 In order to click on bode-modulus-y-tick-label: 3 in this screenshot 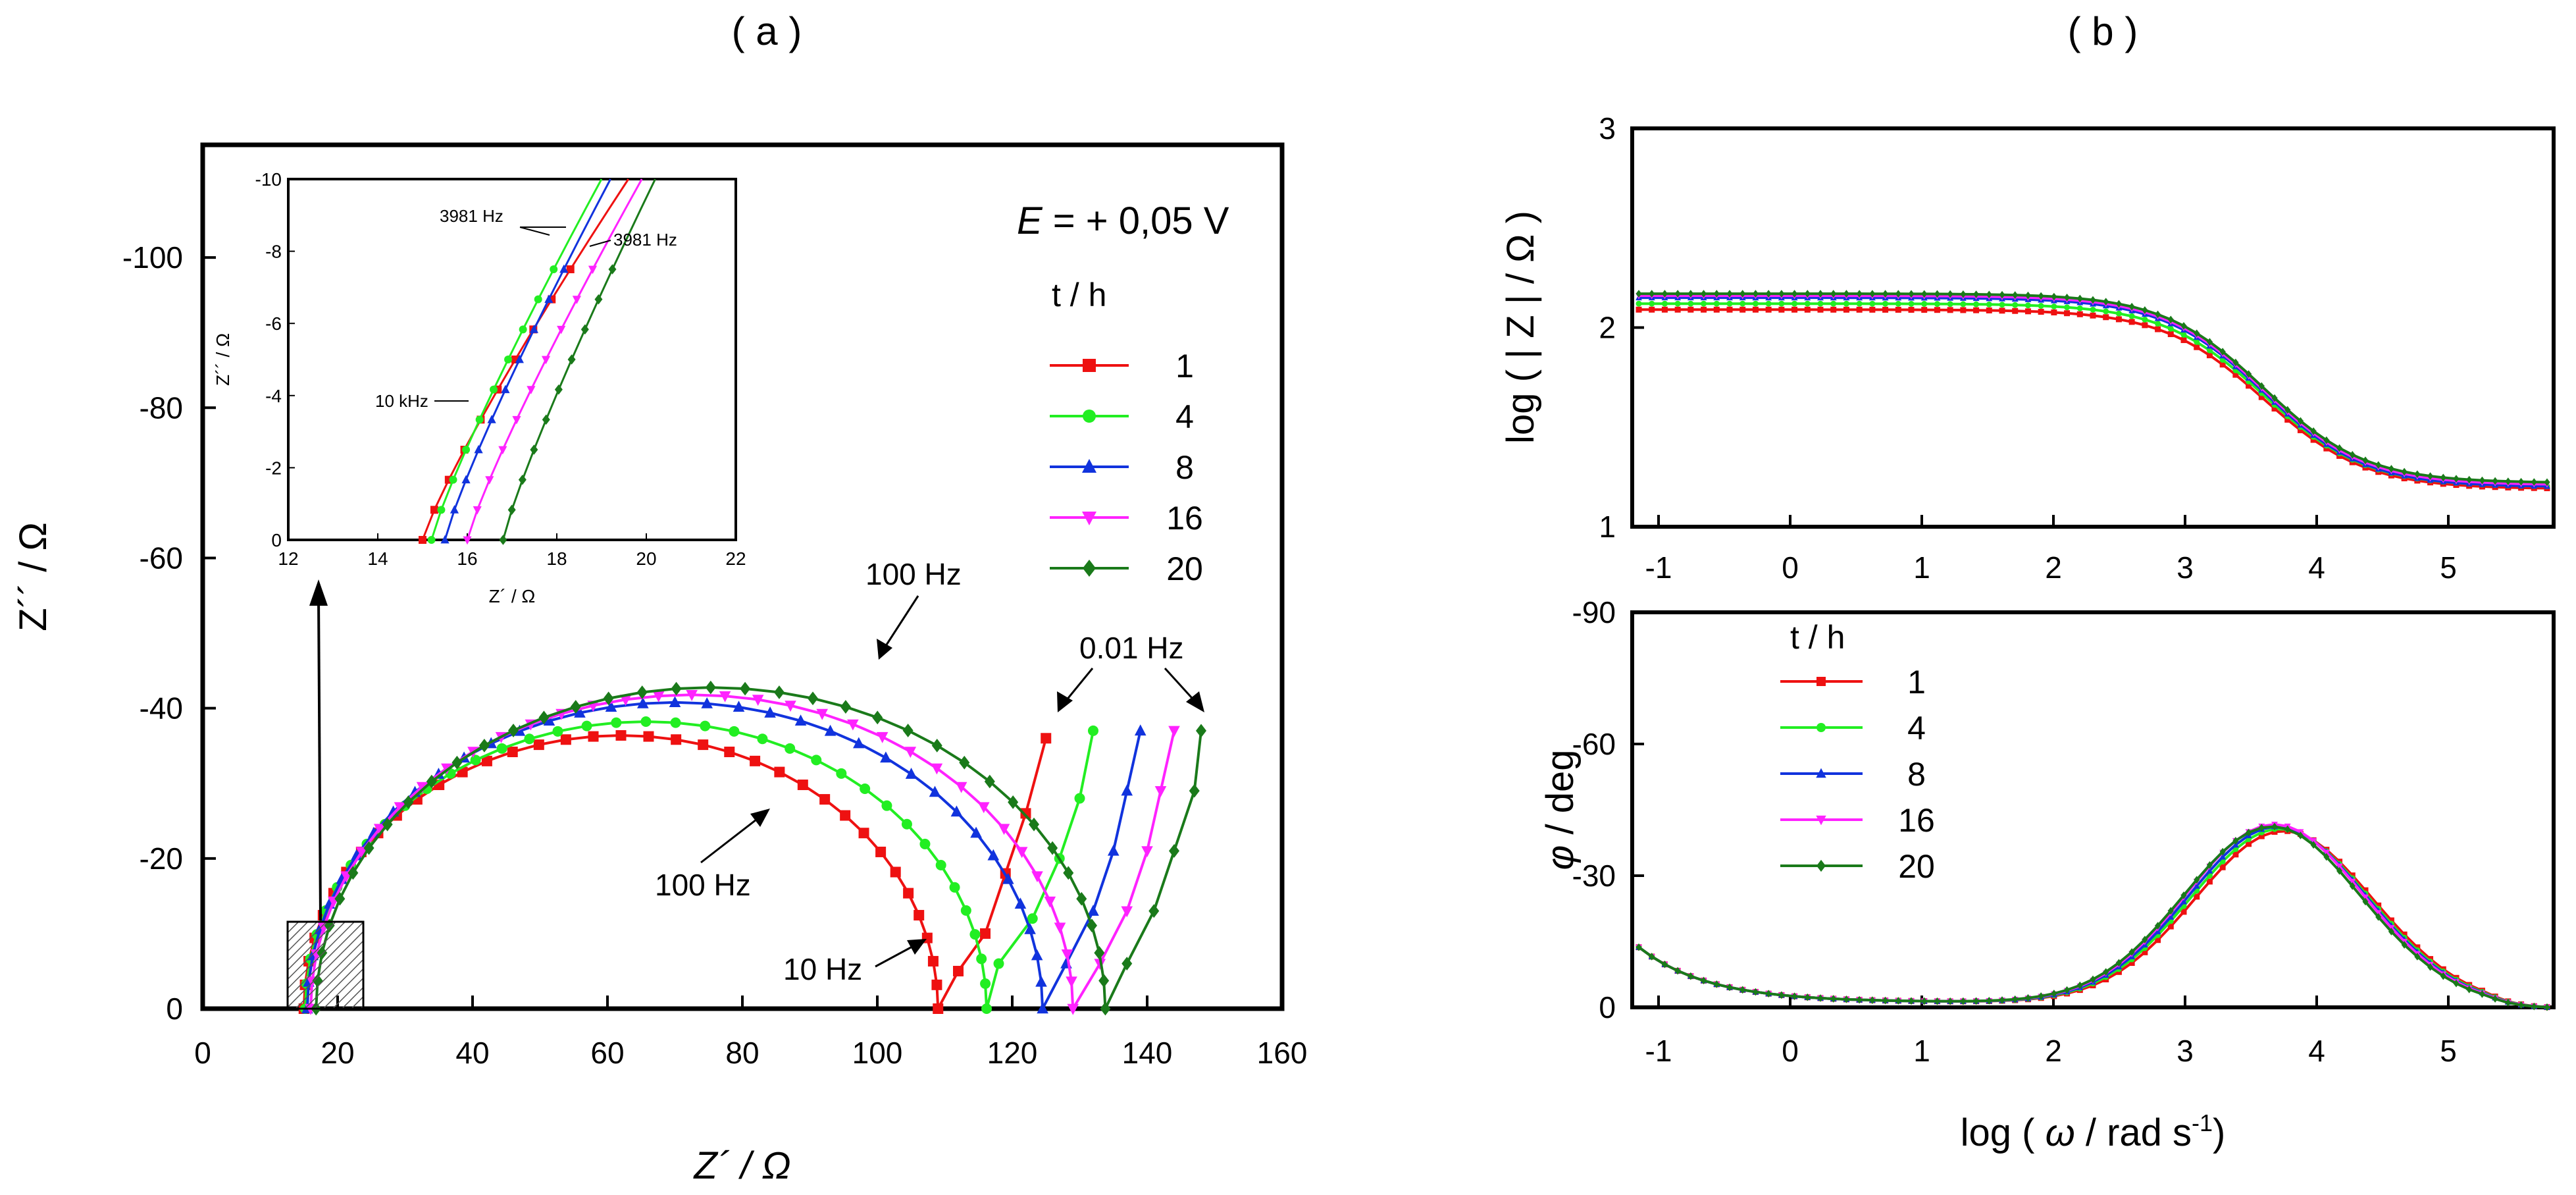, I will do `click(1607, 128)`.